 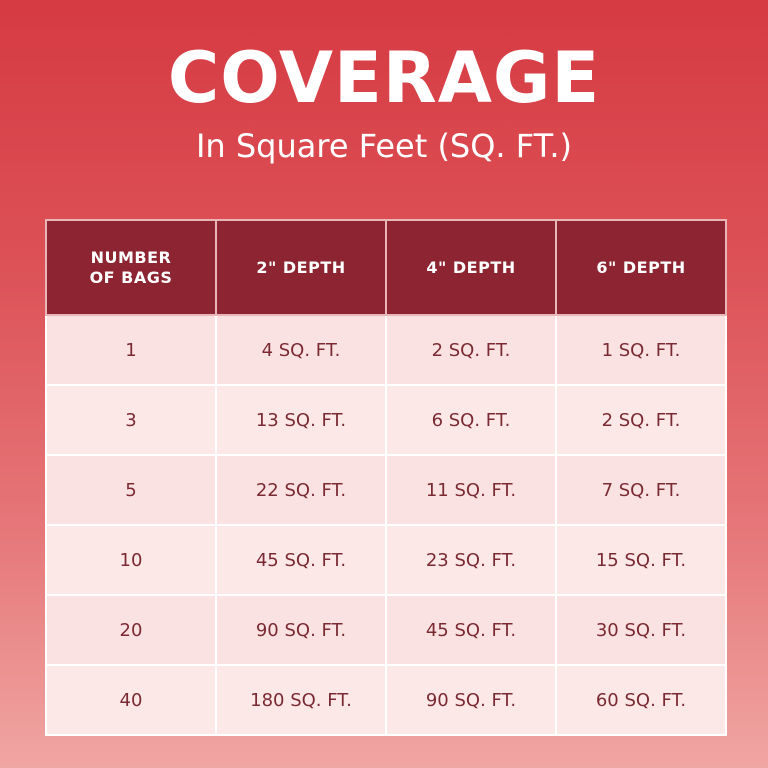 I want to click on cell-bags: 3, so click(x=131, y=420).